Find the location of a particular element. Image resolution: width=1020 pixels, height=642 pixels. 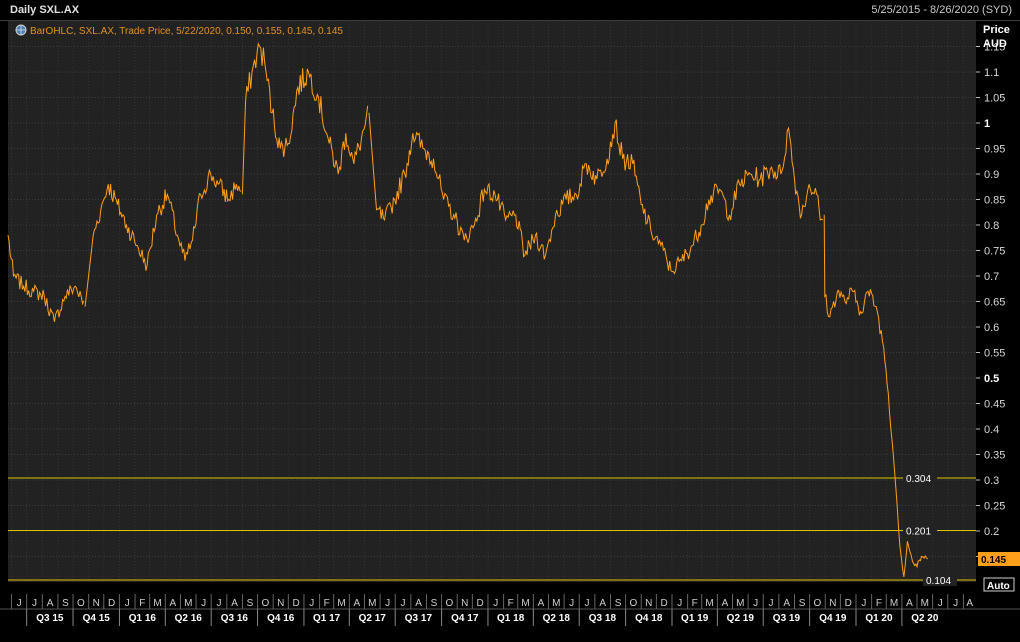

last-price-badge: 0.145 is located at coordinates (999, 559).